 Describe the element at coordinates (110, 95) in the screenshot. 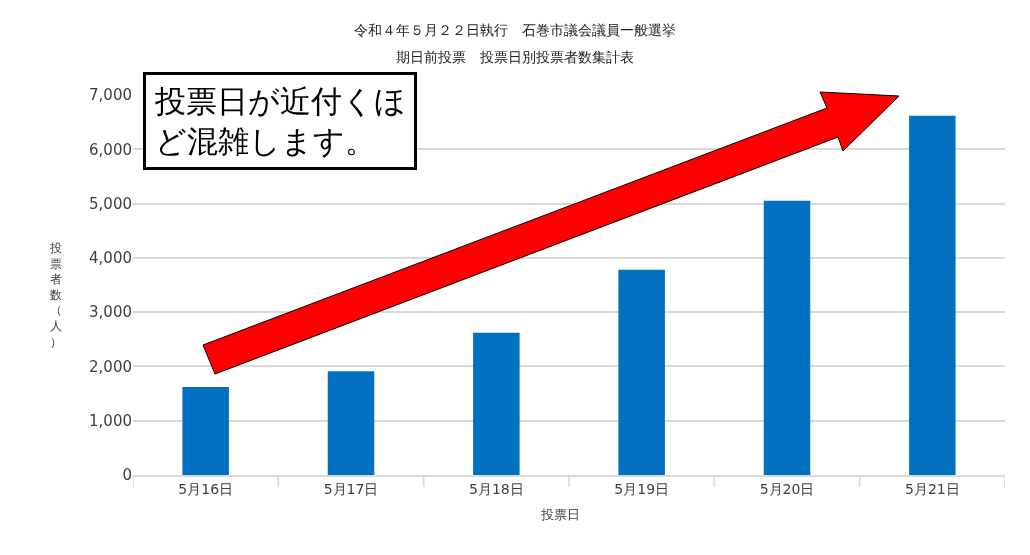

I see `y-tick-label: 7,000` at that location.